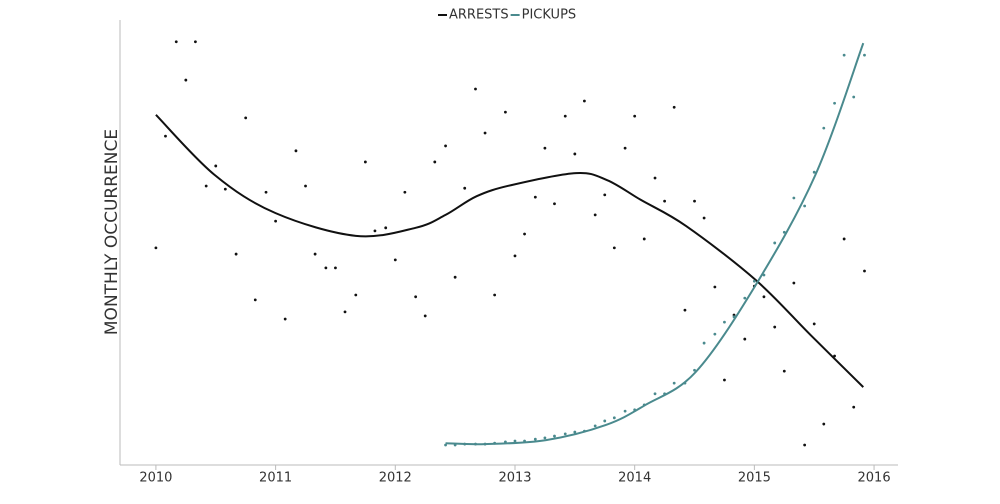 The image size is (1000, 504). What do you see at coordinates (479, 15) in the screenshot?
I see `legend-label: ARRESTS` at bounding box center [479, 15].